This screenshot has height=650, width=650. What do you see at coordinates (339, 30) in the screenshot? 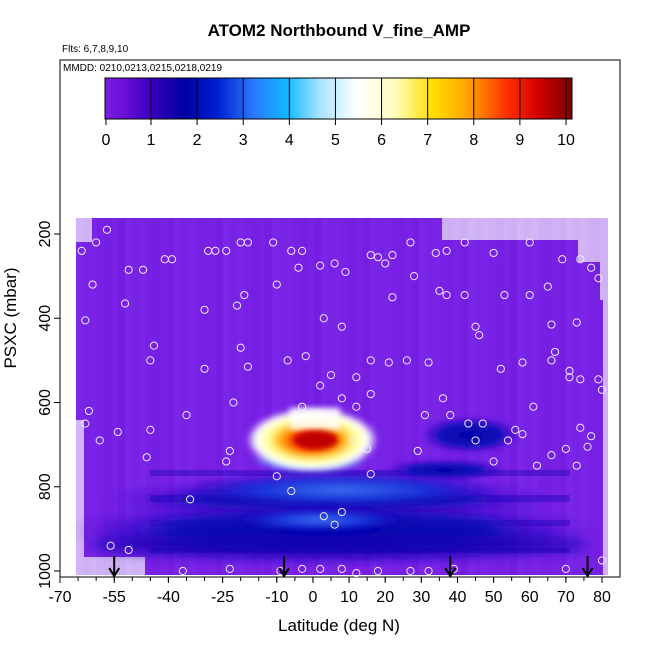
I see `chart-title: ATOM2 Northbound V_fine_AMP` at bounding box center [339, 30].